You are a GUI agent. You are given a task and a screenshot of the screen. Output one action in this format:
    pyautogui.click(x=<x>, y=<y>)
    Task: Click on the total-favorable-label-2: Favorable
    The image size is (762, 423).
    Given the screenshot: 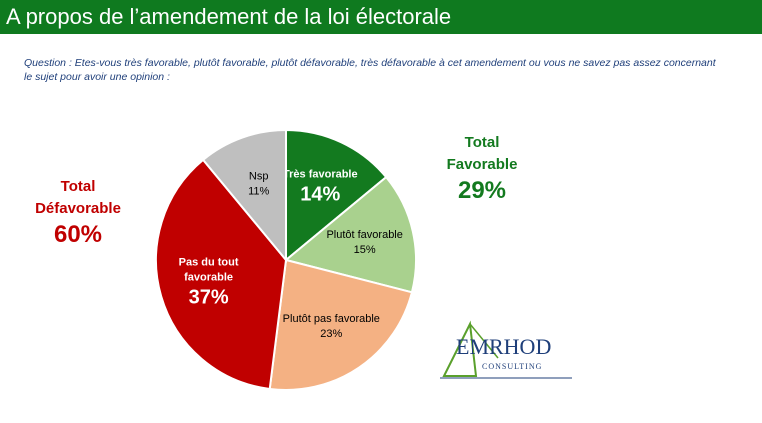 What is the action you would take?
    pyautogui.click(x=482, y=165)
    